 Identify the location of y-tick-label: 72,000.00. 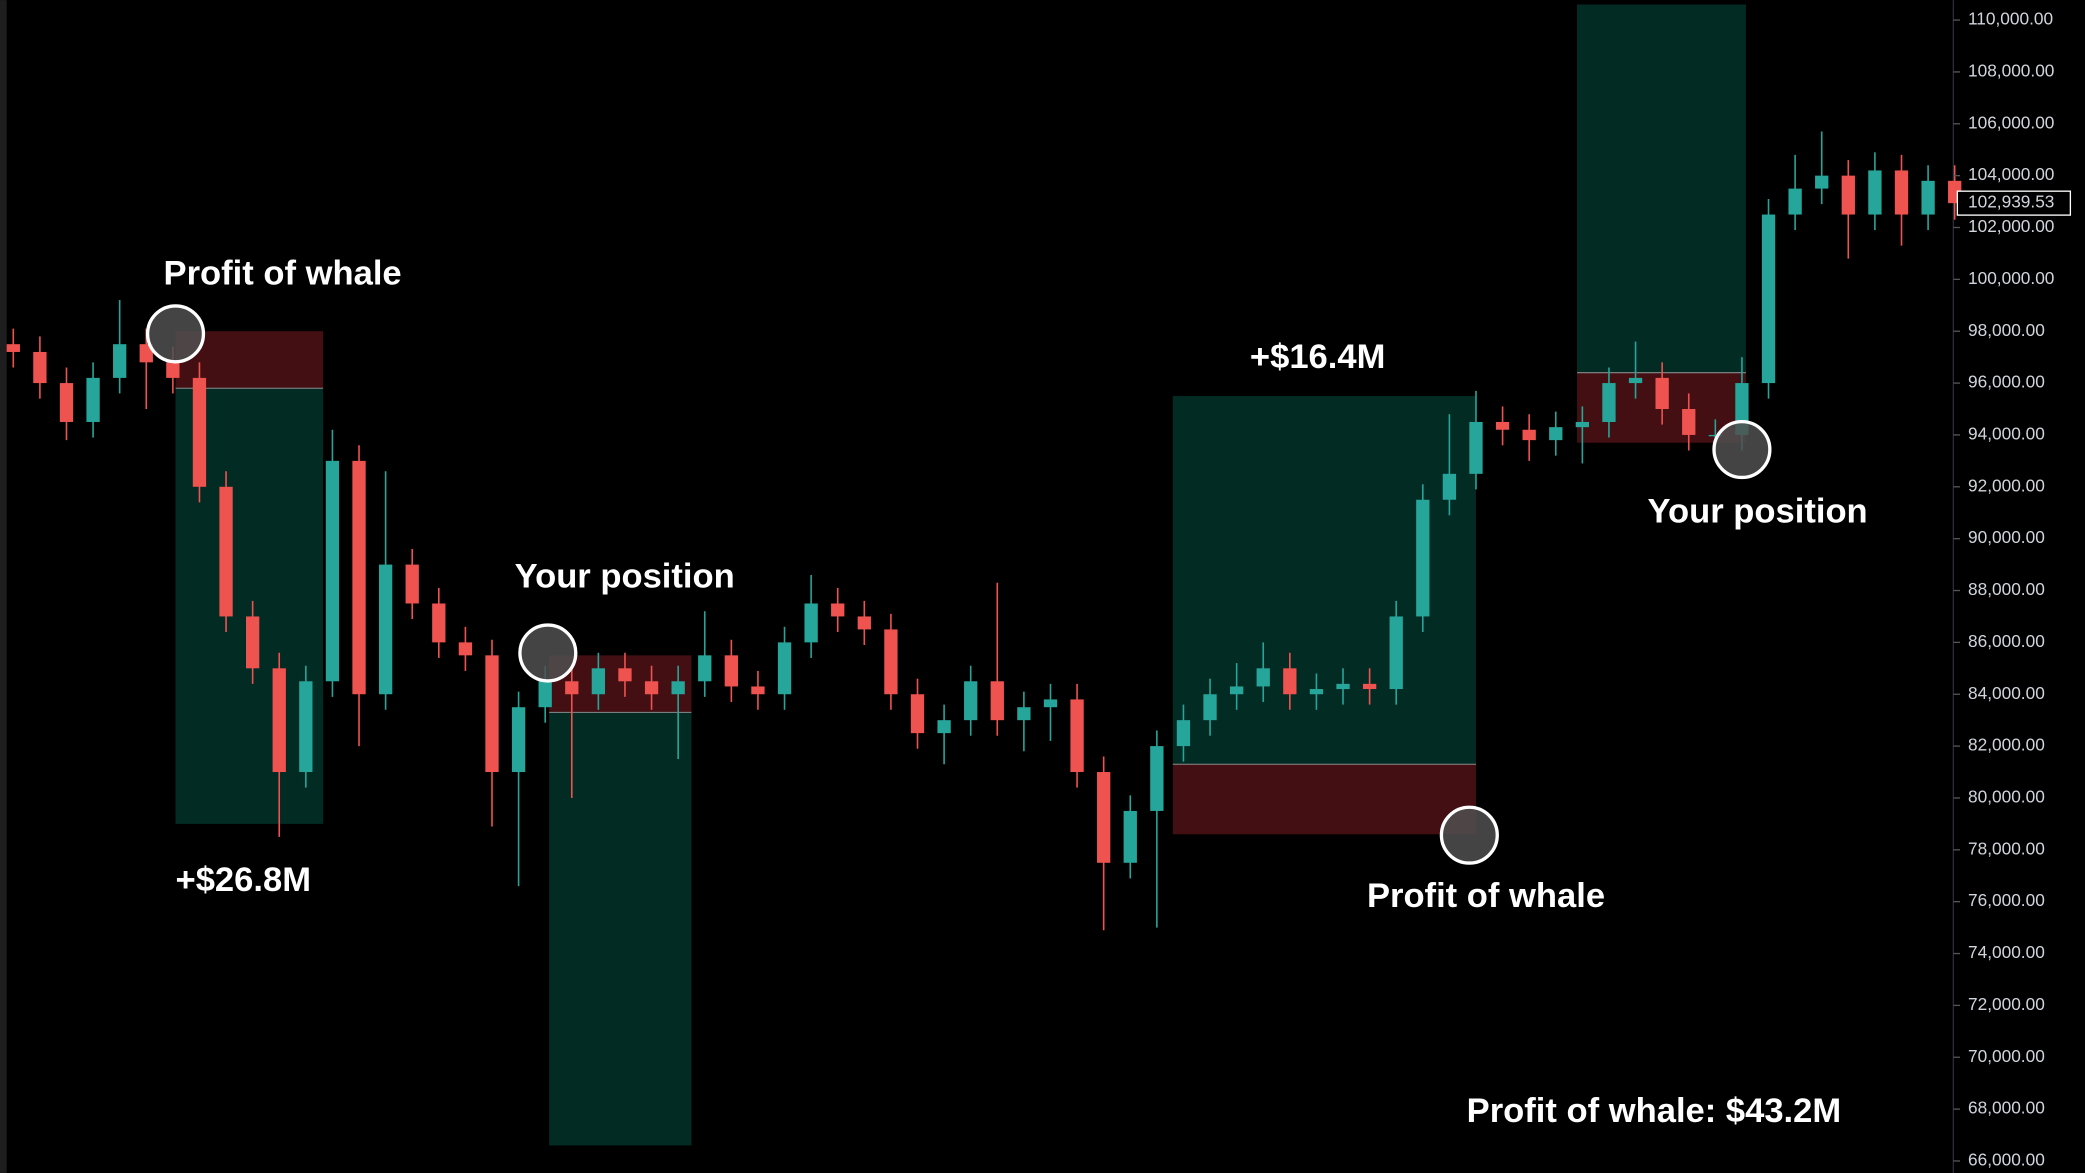
(2006, 1004).